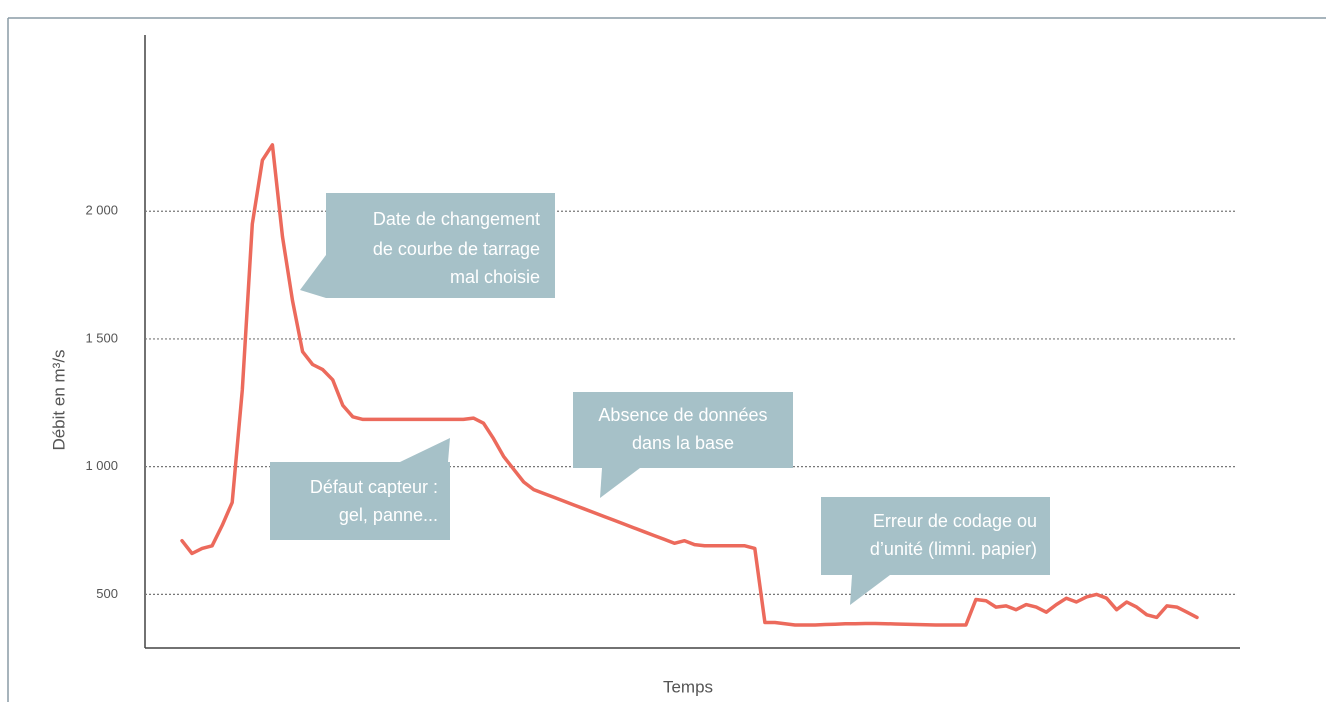 This screenshot has width=1326, height=702. I want to click on callout-text: de courbe de tarrage, so click(456, 249).